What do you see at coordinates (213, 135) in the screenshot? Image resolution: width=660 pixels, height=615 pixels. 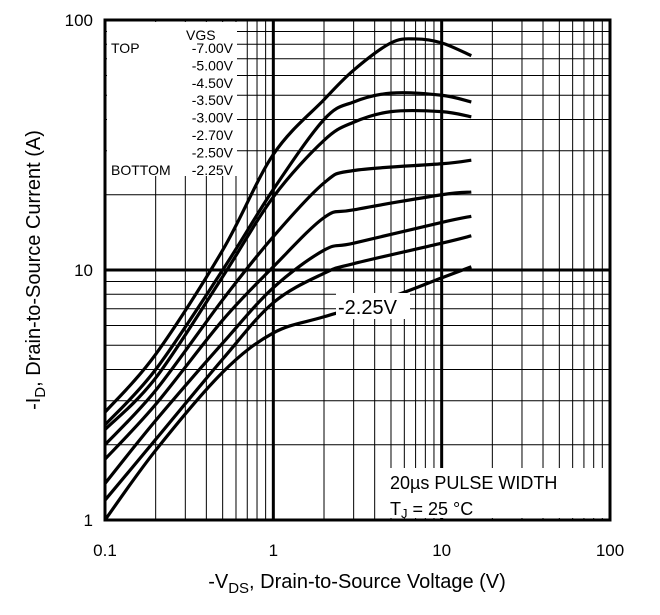 I see `legend-entry: -2.70V` at bounding box center [213, 135].